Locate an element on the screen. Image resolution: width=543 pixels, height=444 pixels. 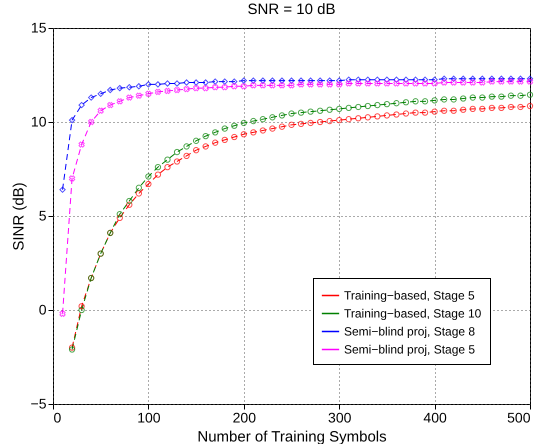
y-tick-label: 5 is located at coordinates (42, 216).